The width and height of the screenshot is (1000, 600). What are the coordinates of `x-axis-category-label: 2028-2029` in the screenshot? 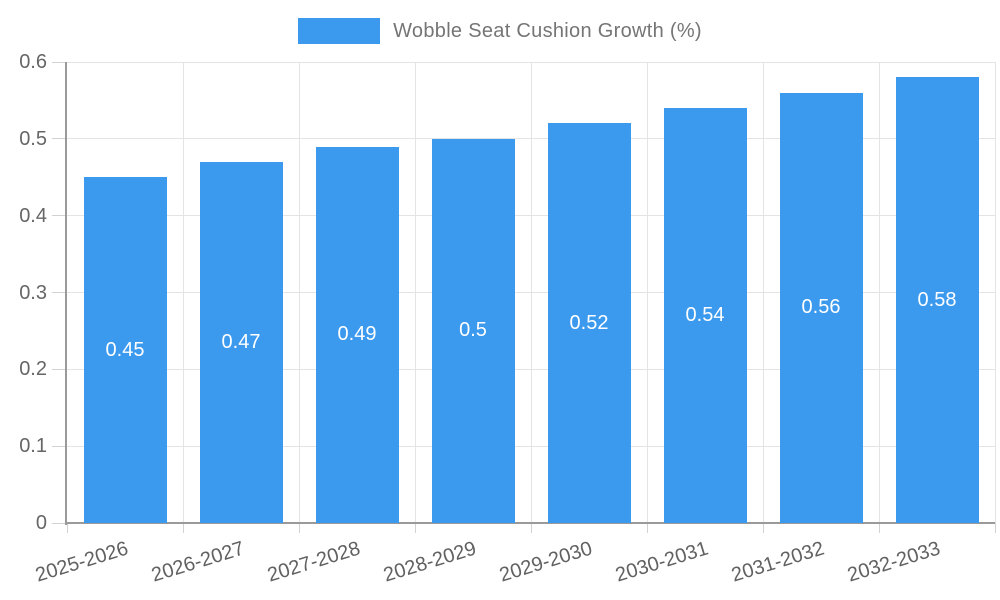 It's located at (430, 562).